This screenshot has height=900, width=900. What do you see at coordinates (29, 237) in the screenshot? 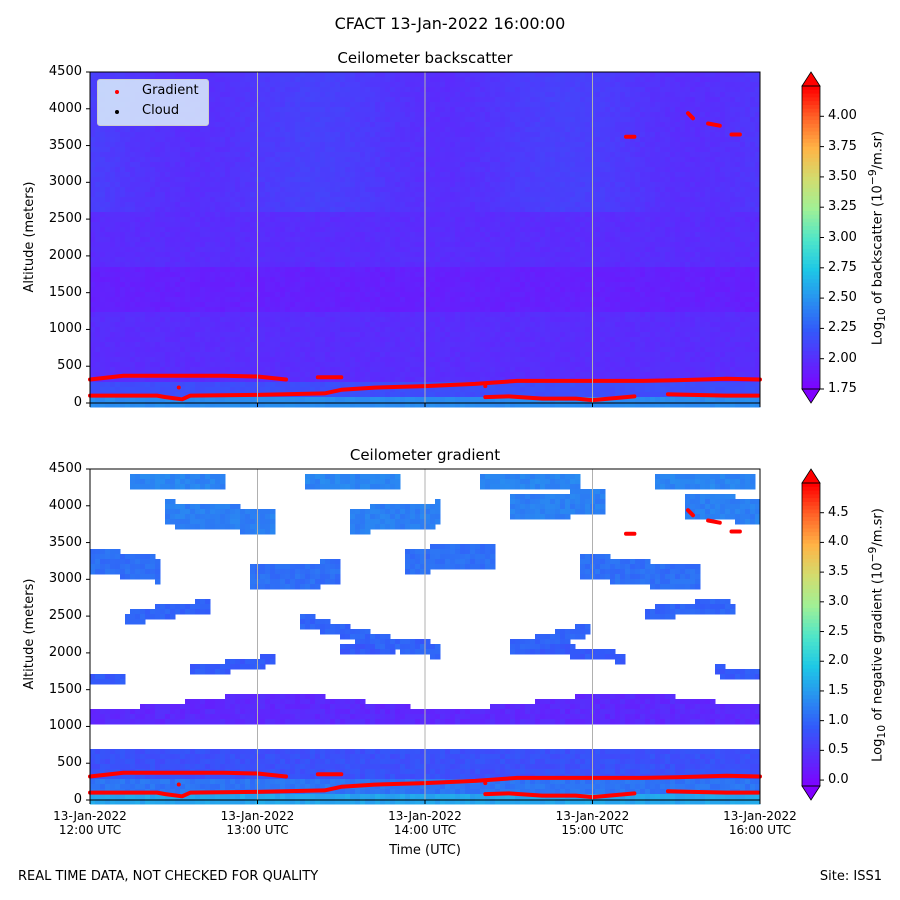
I see `top-y-axis-label: Altitude (meters)` at bounding box center [29, 237].